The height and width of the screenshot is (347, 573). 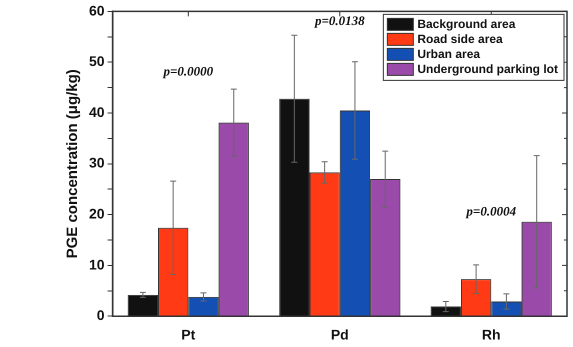 What do you see at coordinates (96, 61) in the screenshot?
I see `y-tick-label: 50` at bounding box center [96, 61].